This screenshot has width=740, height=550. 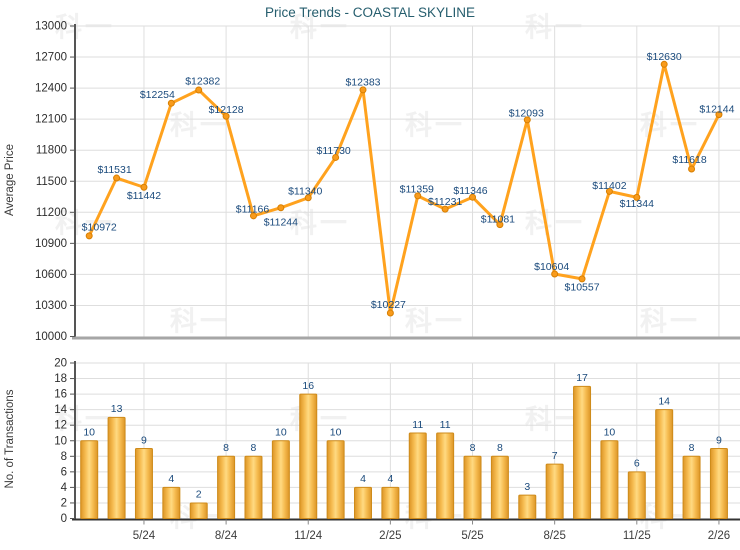 I want to click on price-point-label: $11244, so click(x=281, y=223).